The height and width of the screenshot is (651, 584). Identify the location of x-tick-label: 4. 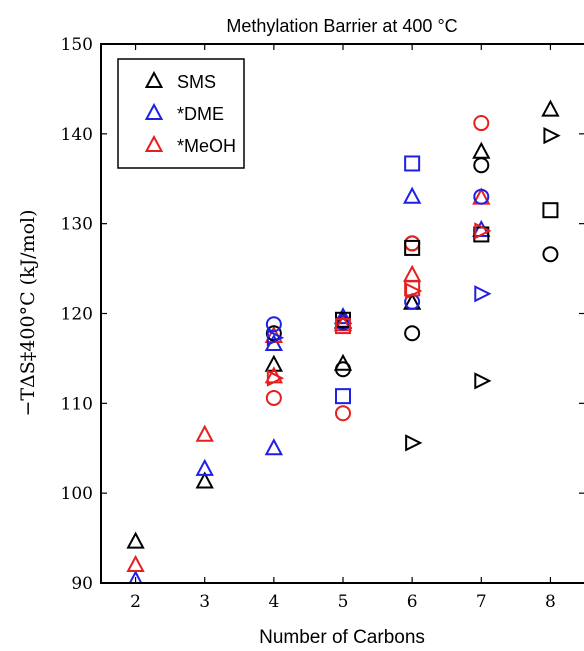
(273, 602).